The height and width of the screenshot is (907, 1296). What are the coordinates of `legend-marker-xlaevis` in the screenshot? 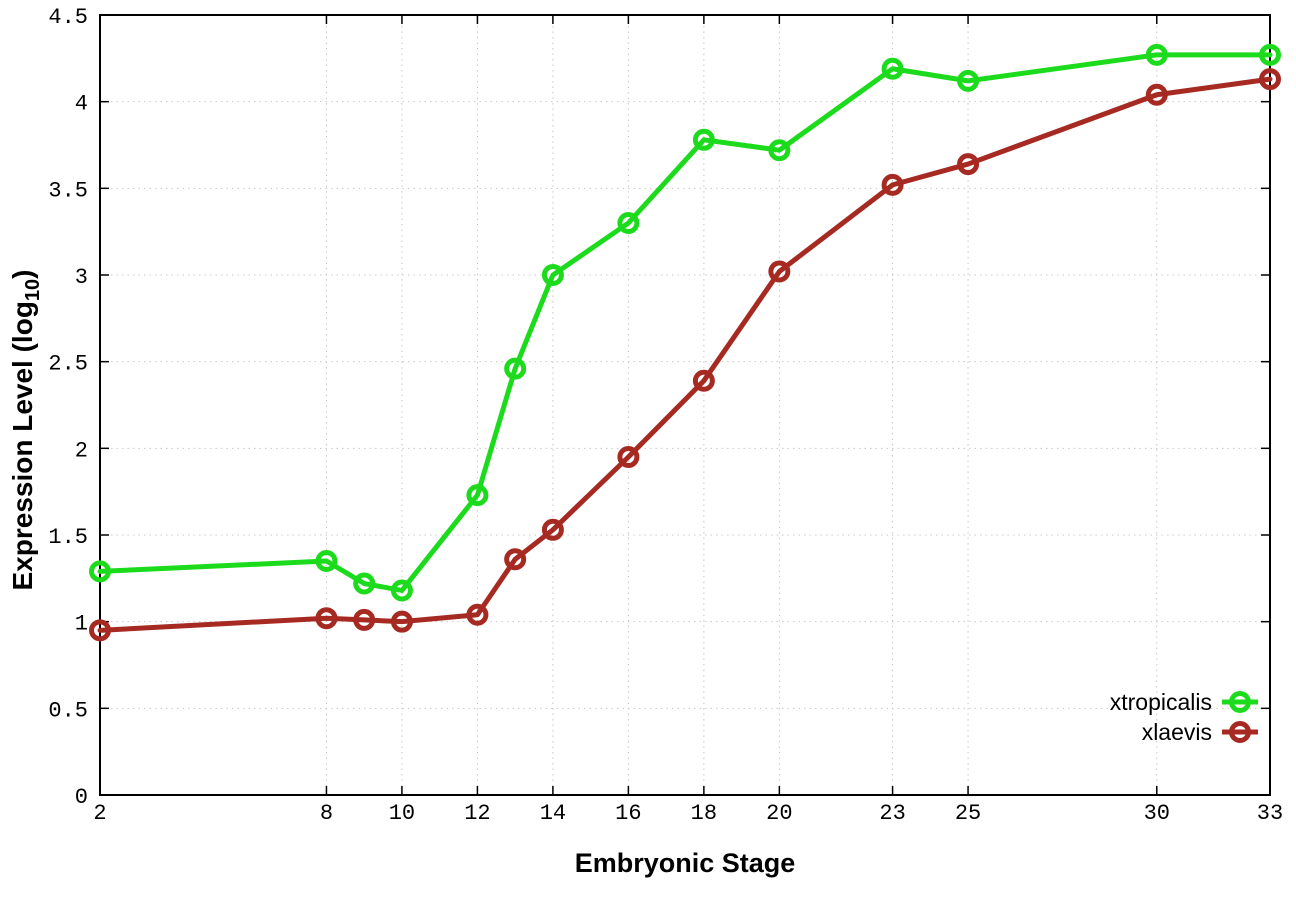 It's located at (1240, 732).